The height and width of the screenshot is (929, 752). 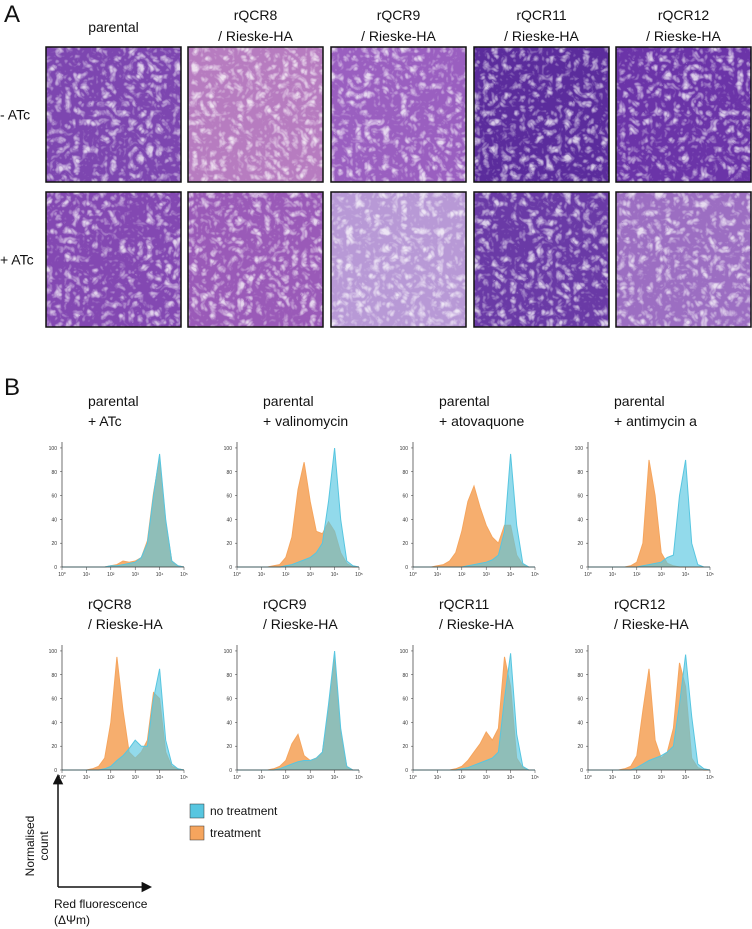 I want to click on key-y-label: count, so click(x=44, y=846).